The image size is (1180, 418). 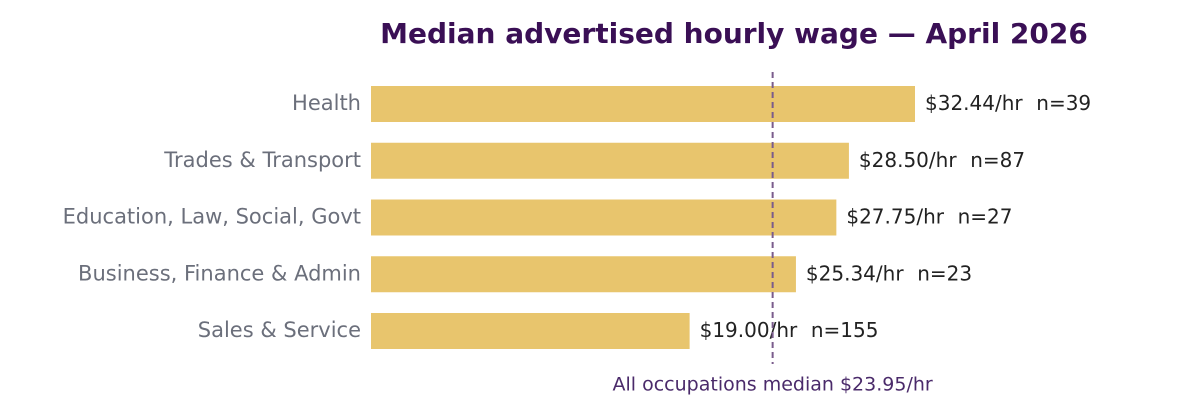 What do you see at coordinates (908, 159) in the screenshot?
I see `value-label: $28.50/hr` at bounding box center [908, 159].